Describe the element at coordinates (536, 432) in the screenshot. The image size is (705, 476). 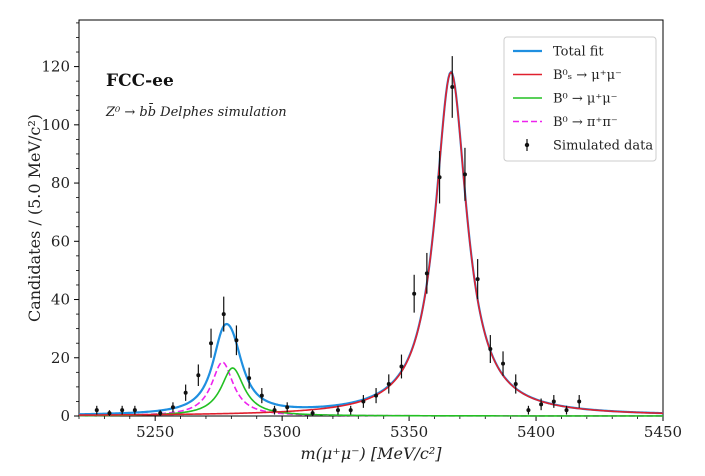
I see `x-tick-label: 5400` at that location.